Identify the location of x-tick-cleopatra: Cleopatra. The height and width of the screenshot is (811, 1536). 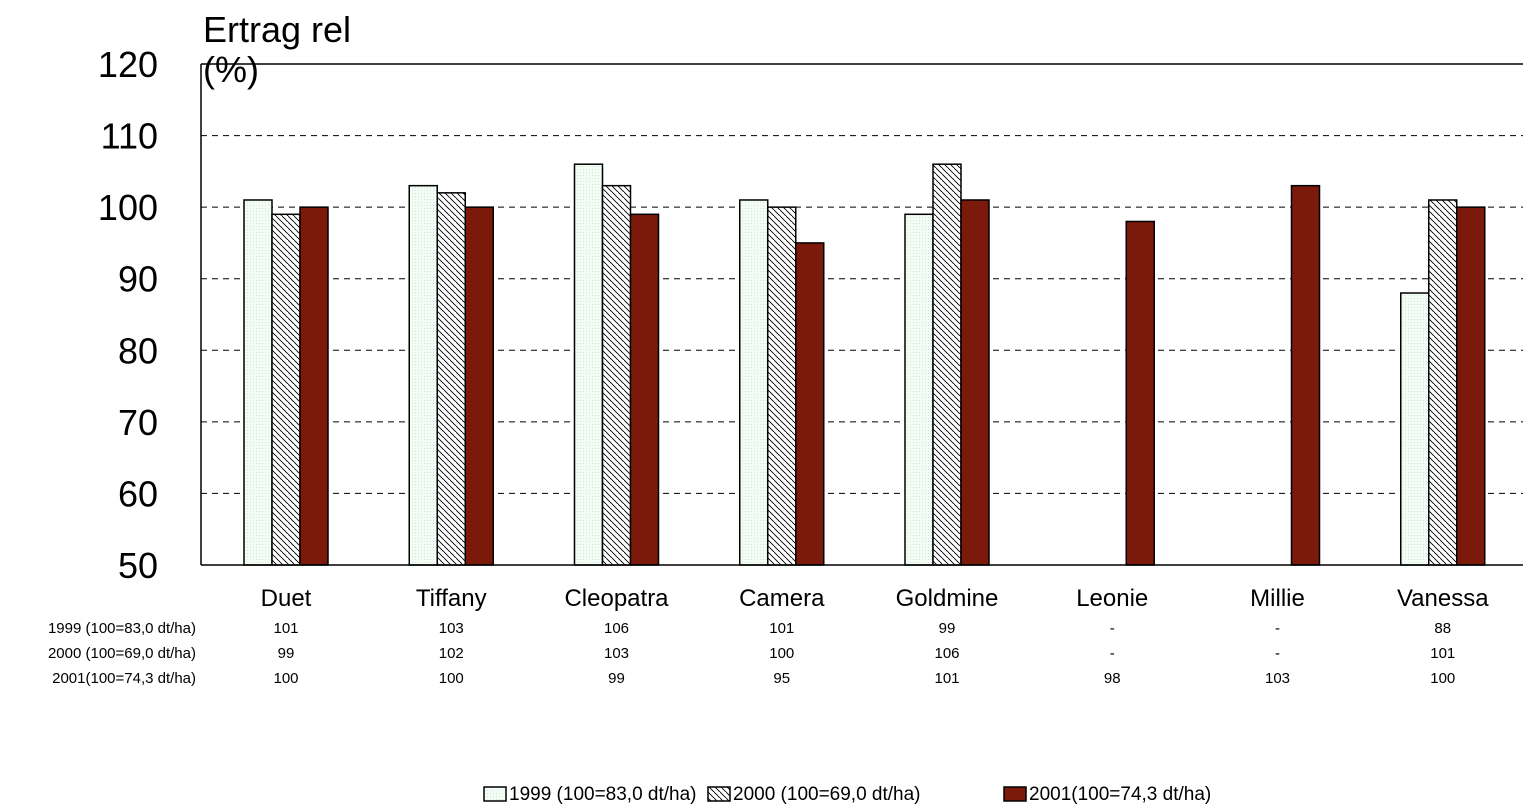
(616, 598).